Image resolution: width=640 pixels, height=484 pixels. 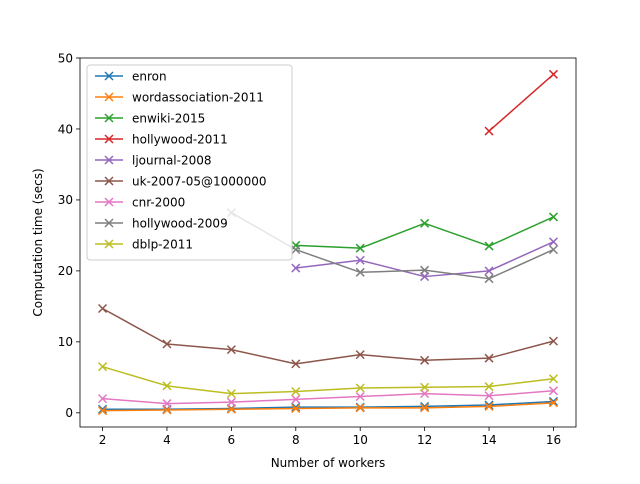 What do you see at coordinates (65, 342) in the screenshot?
I see `y-tick-label: 10` at bounding box center [65, 342].